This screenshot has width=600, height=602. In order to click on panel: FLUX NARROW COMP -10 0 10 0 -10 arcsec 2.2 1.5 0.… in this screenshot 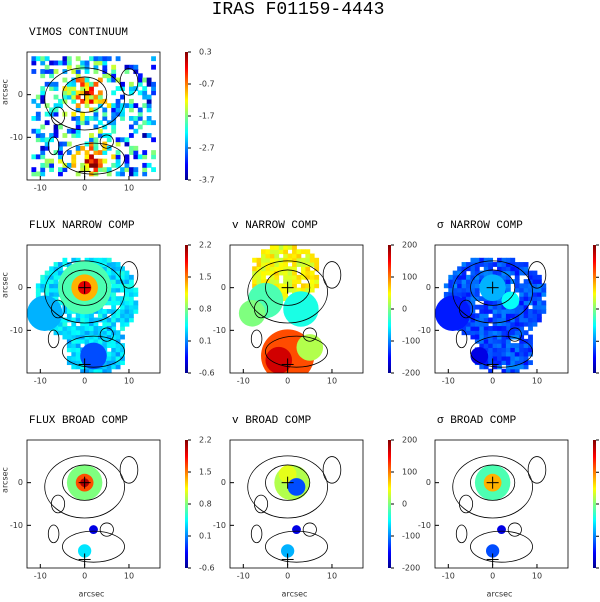, I will do `click(108, 303)`.